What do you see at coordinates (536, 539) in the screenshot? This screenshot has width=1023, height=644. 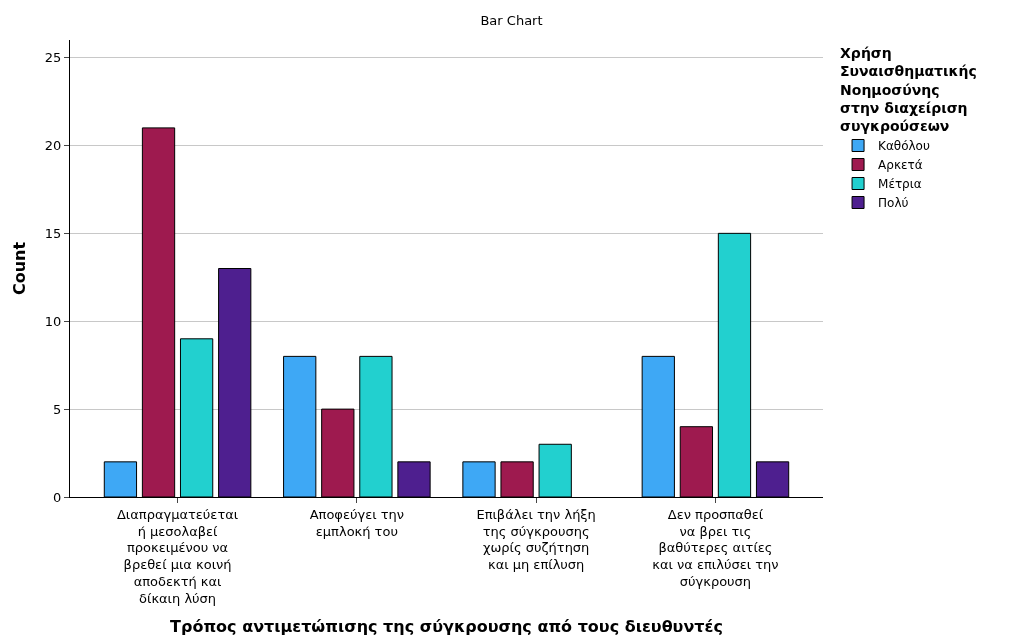 I see `x-tick-label: Επιβάλει την λήξη της σύγκρουσης χωρίς συζήτηση και μη επίλυση` at bounding box center [536, 539].